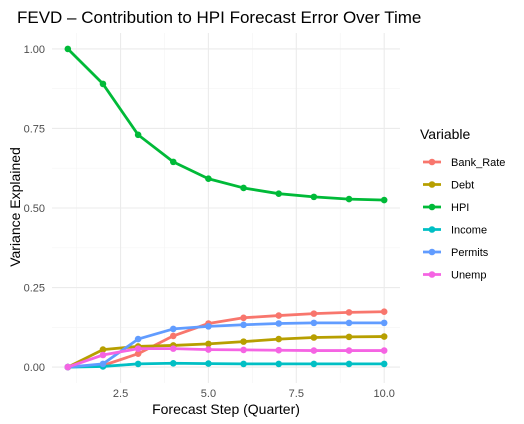 This screenshot has height=424, width=524. Describe the element at coordinates (296, 394) in the screenshot. I see `x-tick-label: 7.5` at that location.